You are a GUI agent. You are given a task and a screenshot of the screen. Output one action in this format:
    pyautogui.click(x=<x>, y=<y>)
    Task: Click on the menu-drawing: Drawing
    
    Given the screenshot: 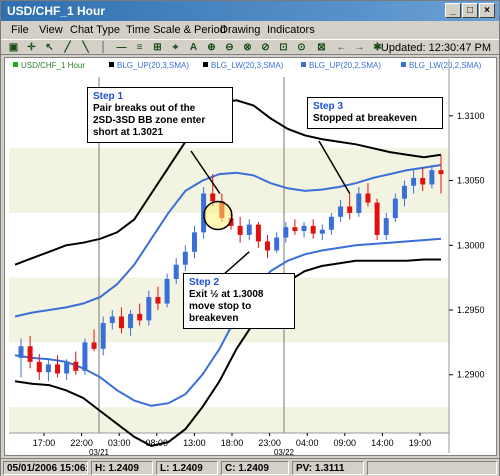 What is the action you would take?
    pyautogui.click(x=240, y=30)
    